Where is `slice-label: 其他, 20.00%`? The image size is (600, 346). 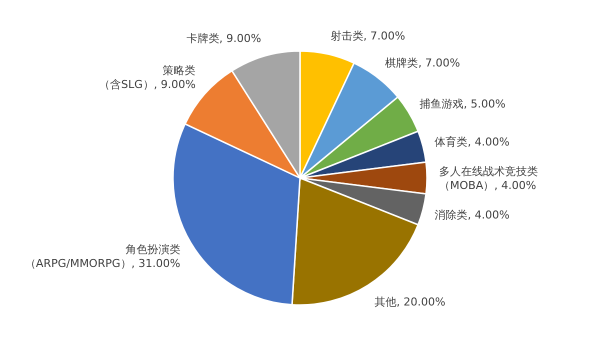
slice-label: 其他, 20.00% is located at coordinates (410, 301).